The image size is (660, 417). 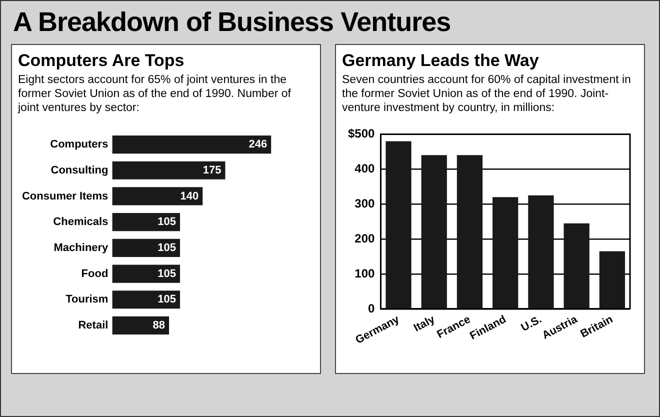 What do you see at coordinates (65, 196) in the screenshot?
I see `y-tick-label: Consumer Items` at bounding box center [65, 196].